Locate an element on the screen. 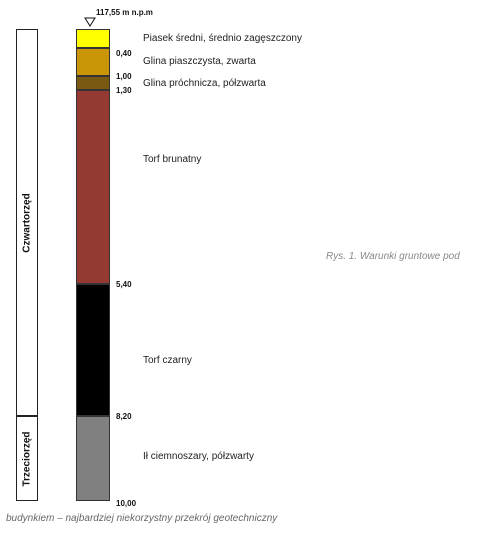  depth-label: 5,40 is located at coordinates (124, 284).